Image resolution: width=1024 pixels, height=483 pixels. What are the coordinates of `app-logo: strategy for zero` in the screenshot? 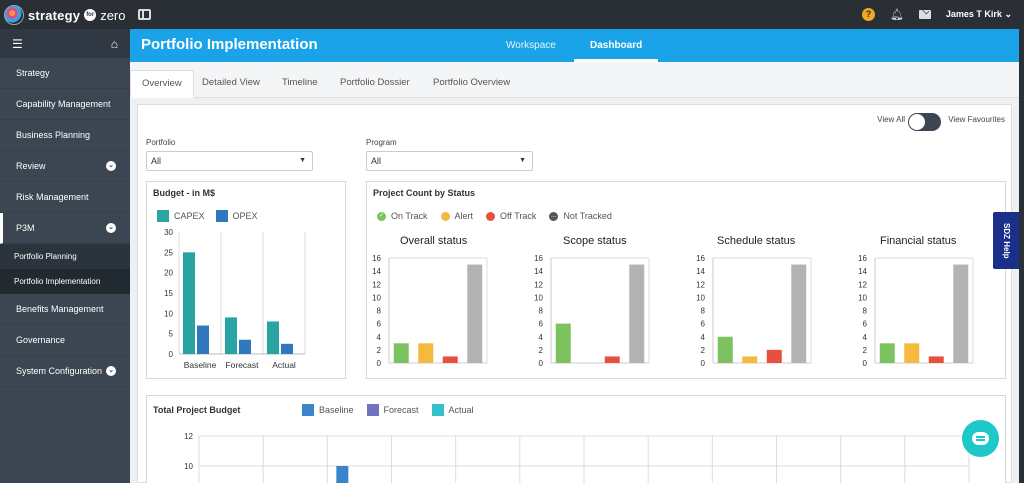 It's located at (64, 15).